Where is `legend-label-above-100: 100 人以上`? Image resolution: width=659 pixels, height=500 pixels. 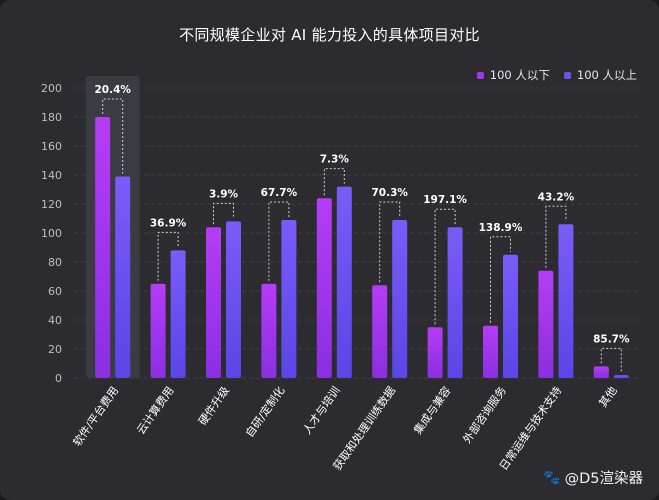 legend-label-above-100: 100 人以上 is located at coordinates (606, 75).